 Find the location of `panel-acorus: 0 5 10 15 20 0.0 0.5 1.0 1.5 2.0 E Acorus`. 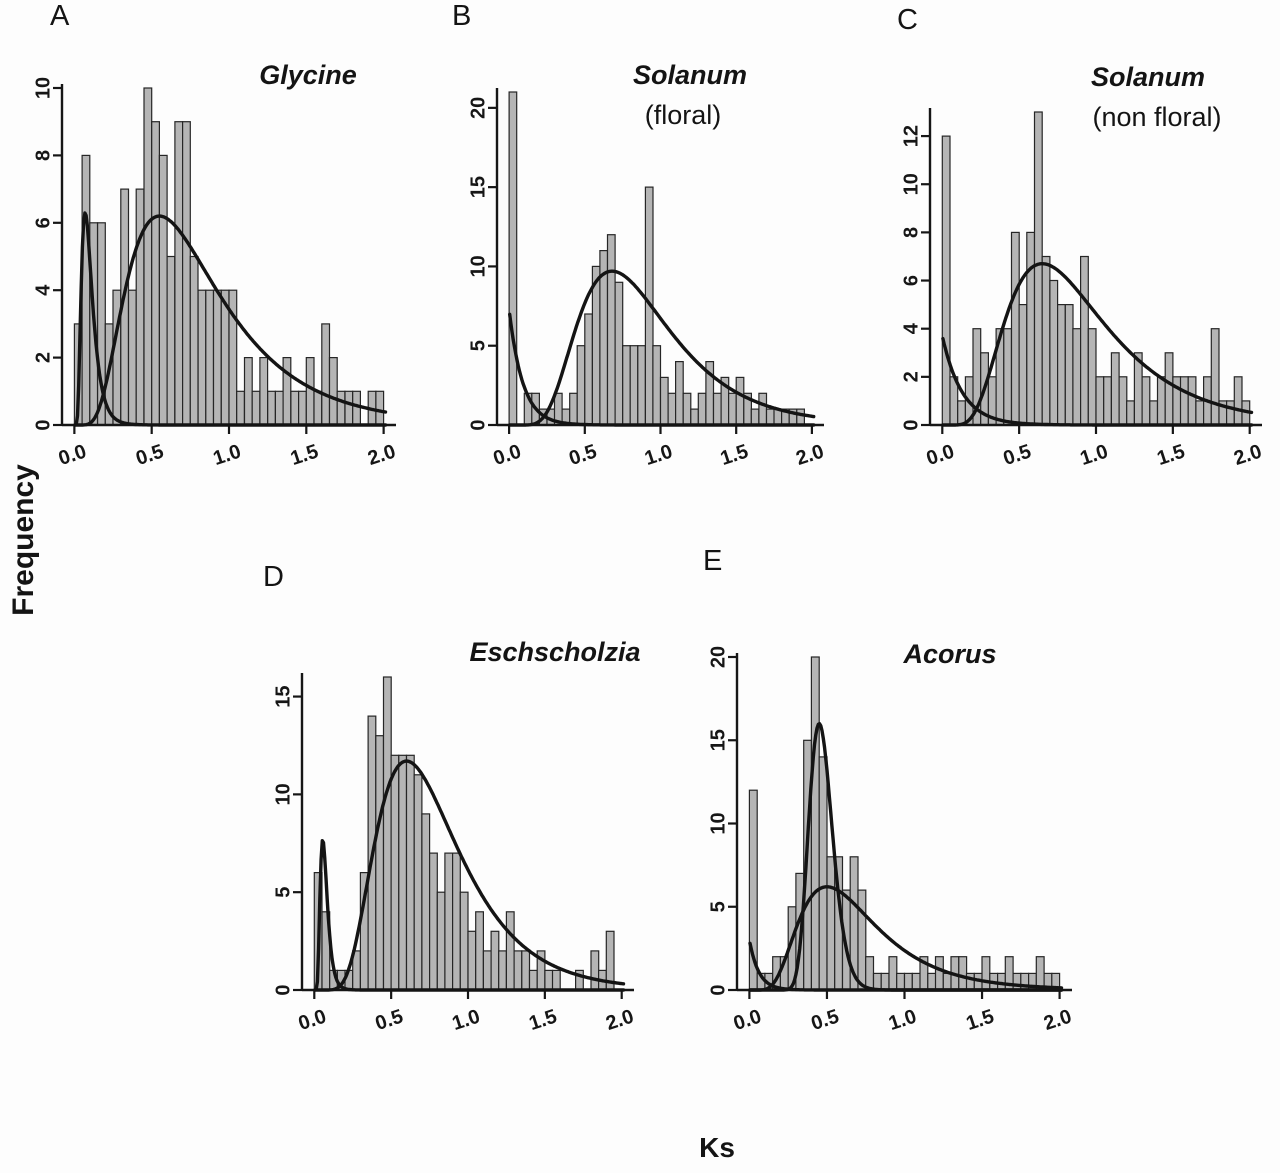

panel-acorus: 0 5 10 15 20 0.0 0.5 1.0 1.5 2.0 E Acorus is located at coordinates (890, 810).